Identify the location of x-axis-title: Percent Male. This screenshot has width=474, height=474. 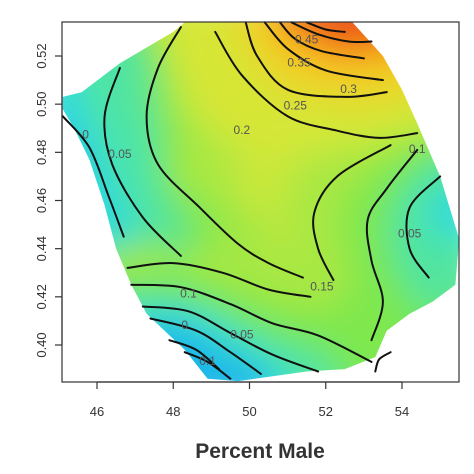
(260, 451).